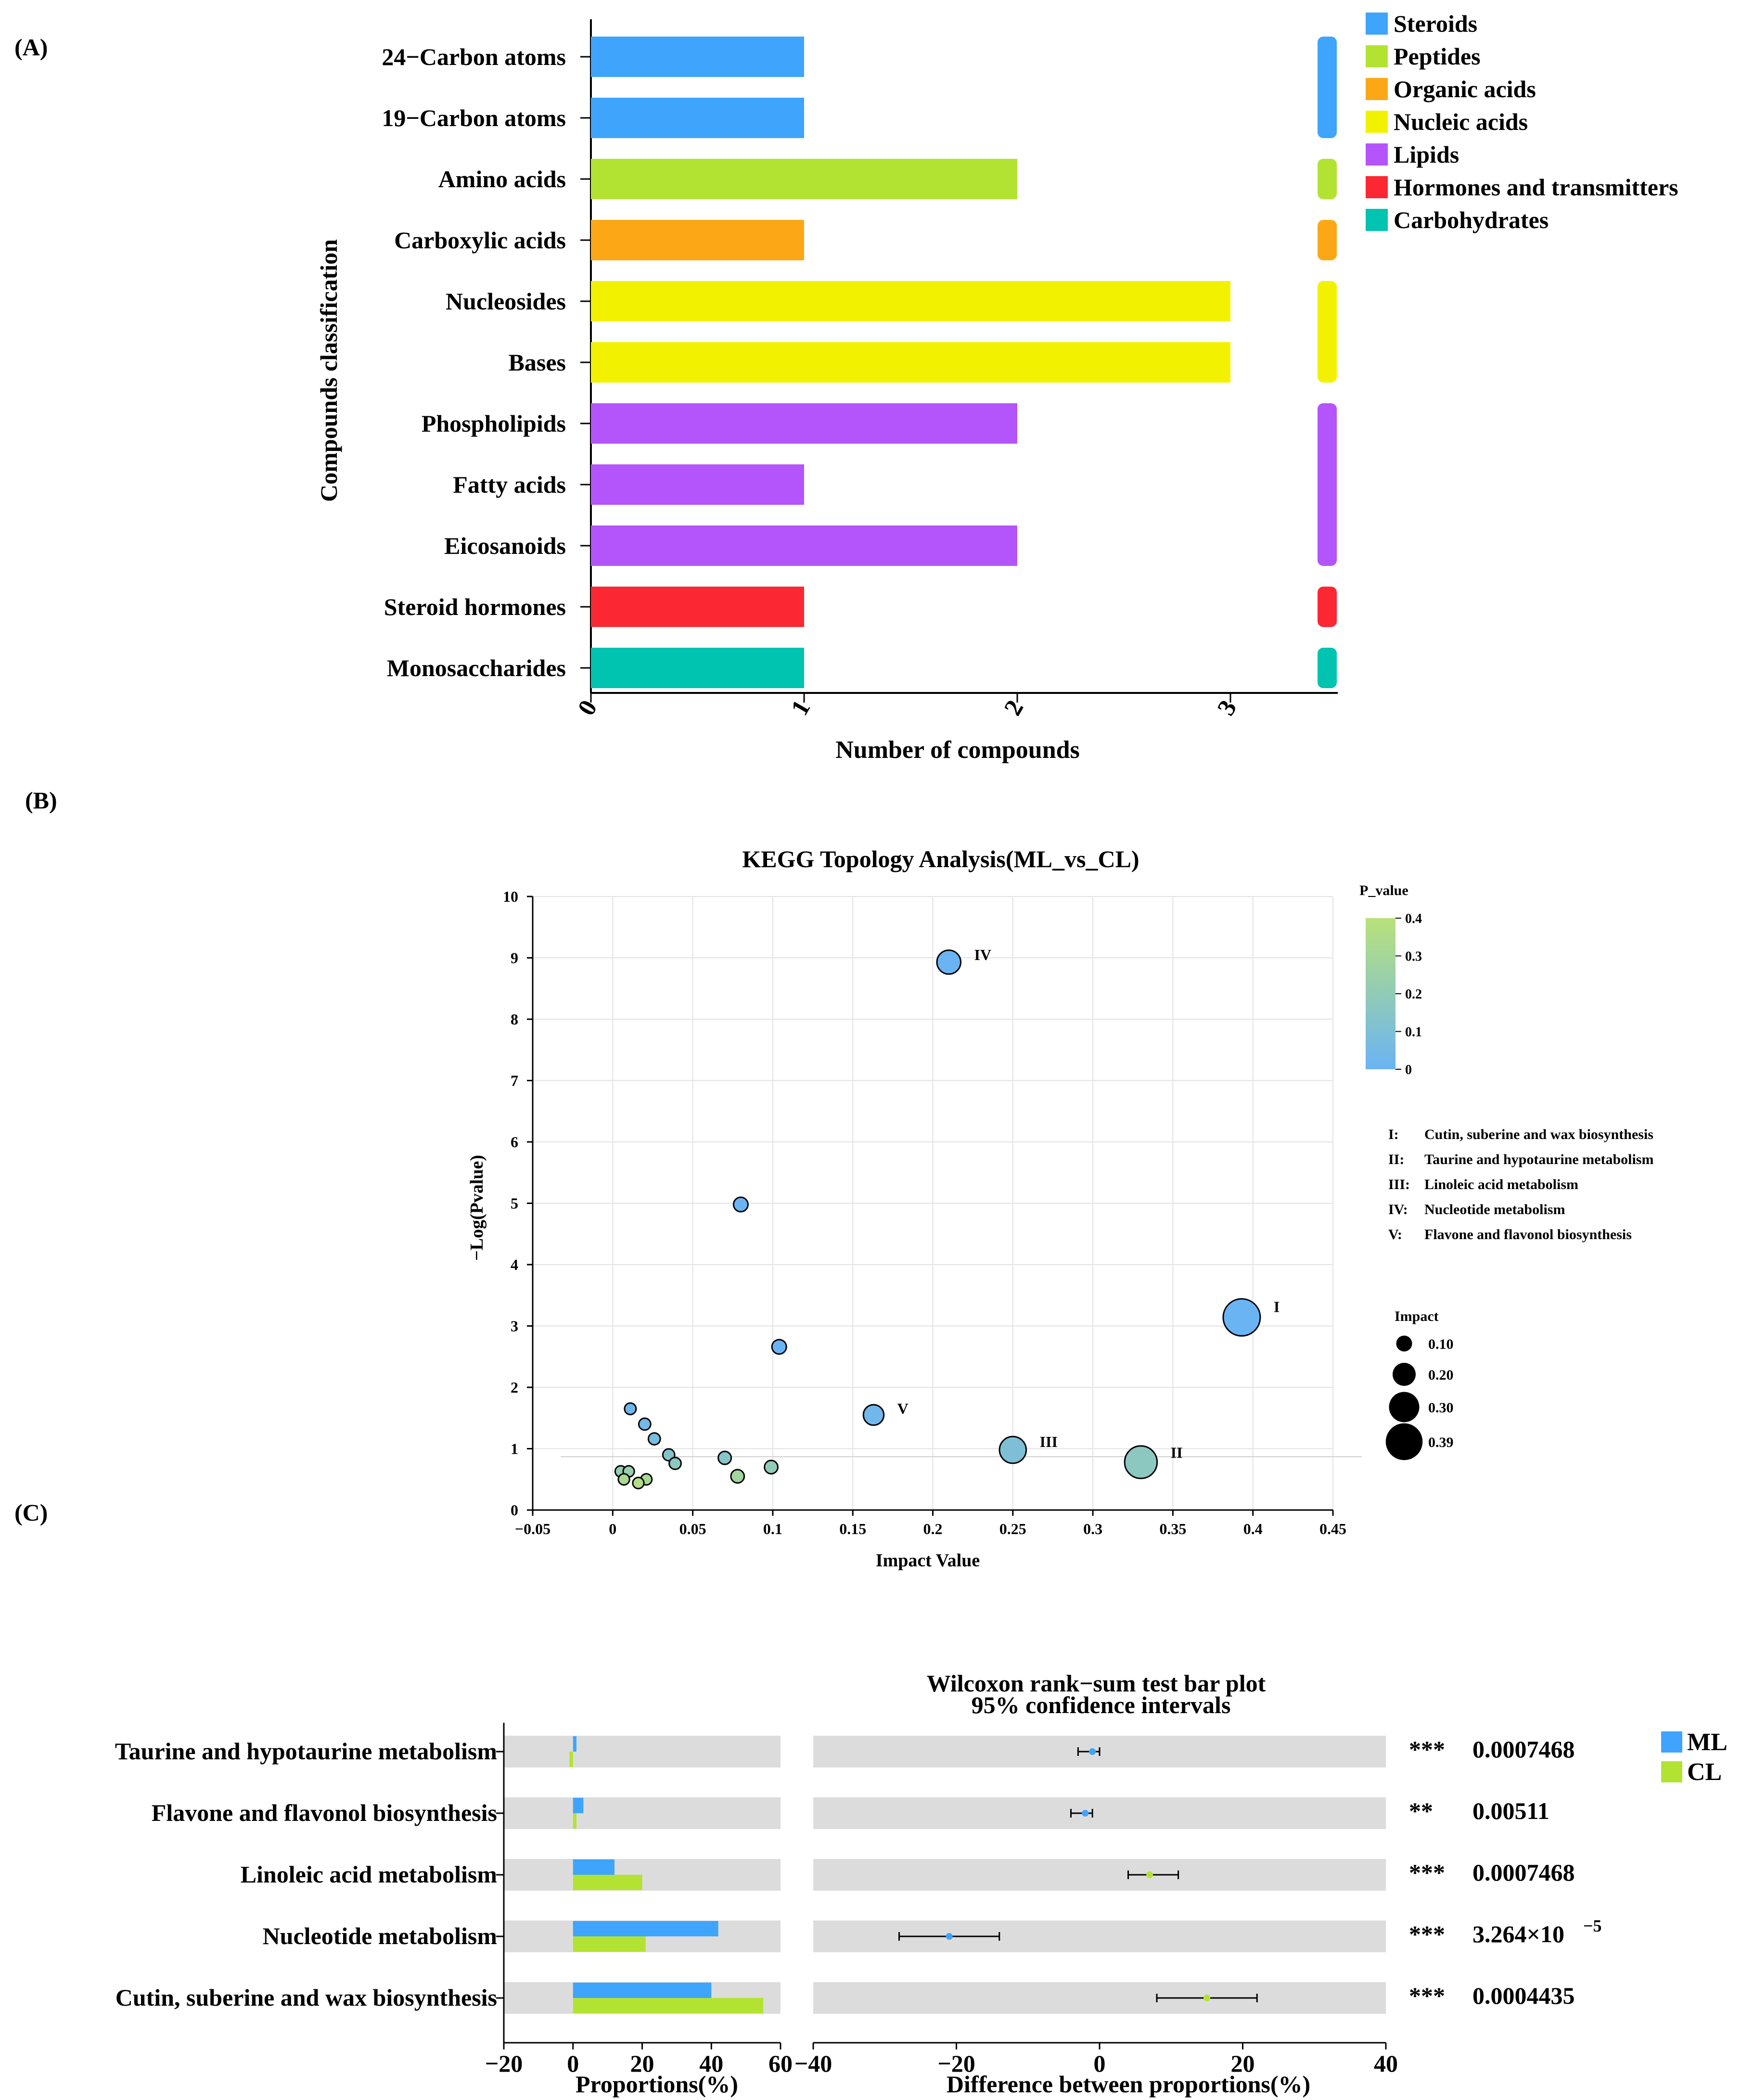  I want to click on panel-b-colorbar-tick-label: 0.1, so click(1413, 1032).